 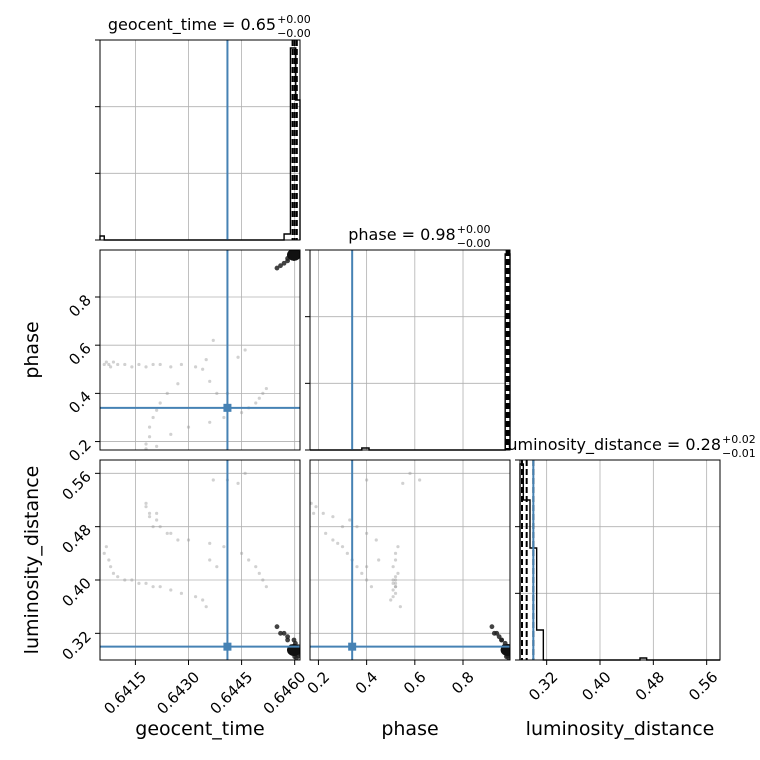 I want to click on panel-title-minus-geocent_time: −0.00, so click(x=294, y=33).